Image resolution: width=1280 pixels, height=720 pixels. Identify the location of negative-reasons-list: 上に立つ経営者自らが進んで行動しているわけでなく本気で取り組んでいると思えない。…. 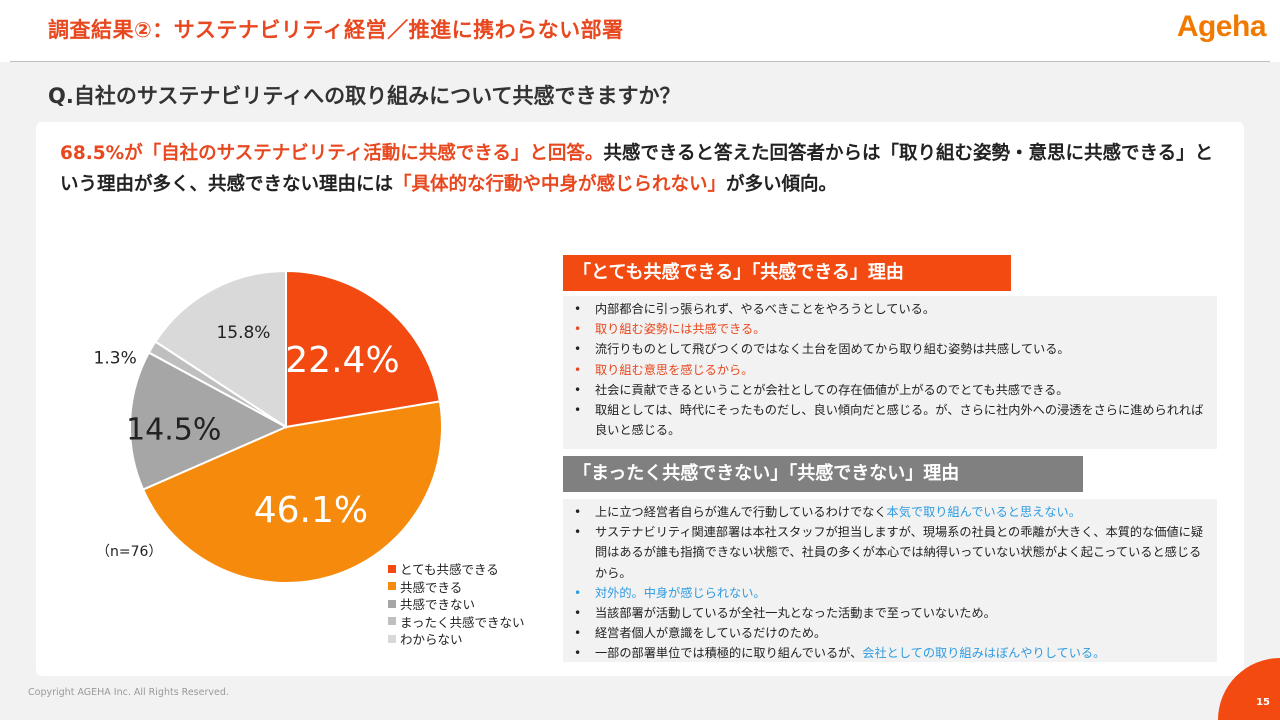
(889, 583).